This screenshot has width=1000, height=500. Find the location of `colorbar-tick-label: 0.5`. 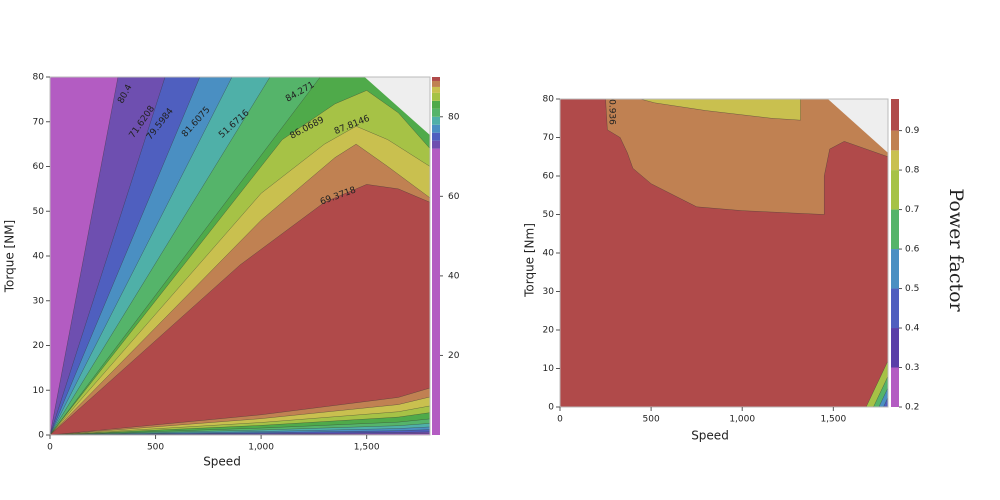

colorbar-tick-label: 0.5 is located at coordinates (912, 289).